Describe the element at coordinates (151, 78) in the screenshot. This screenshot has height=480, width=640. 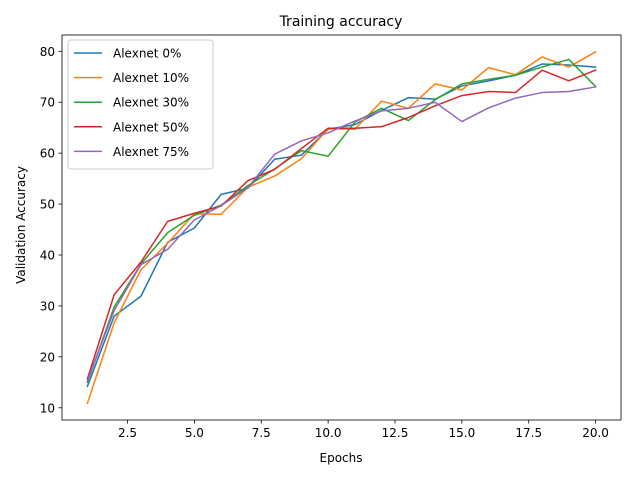
I see `legend-label-1: Alexnet 10%` at that location.